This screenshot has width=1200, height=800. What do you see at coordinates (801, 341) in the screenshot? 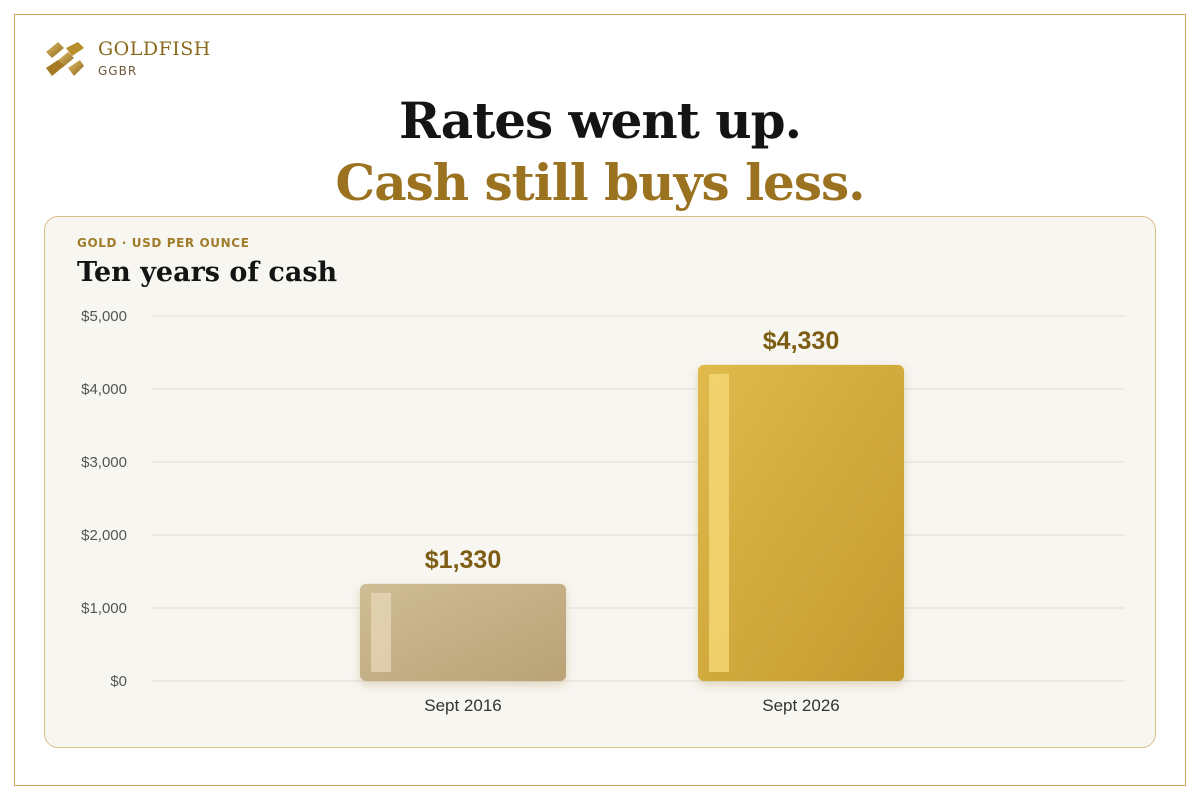
I see `bar-value-label: $4,330` at bounding box center [801, 341].